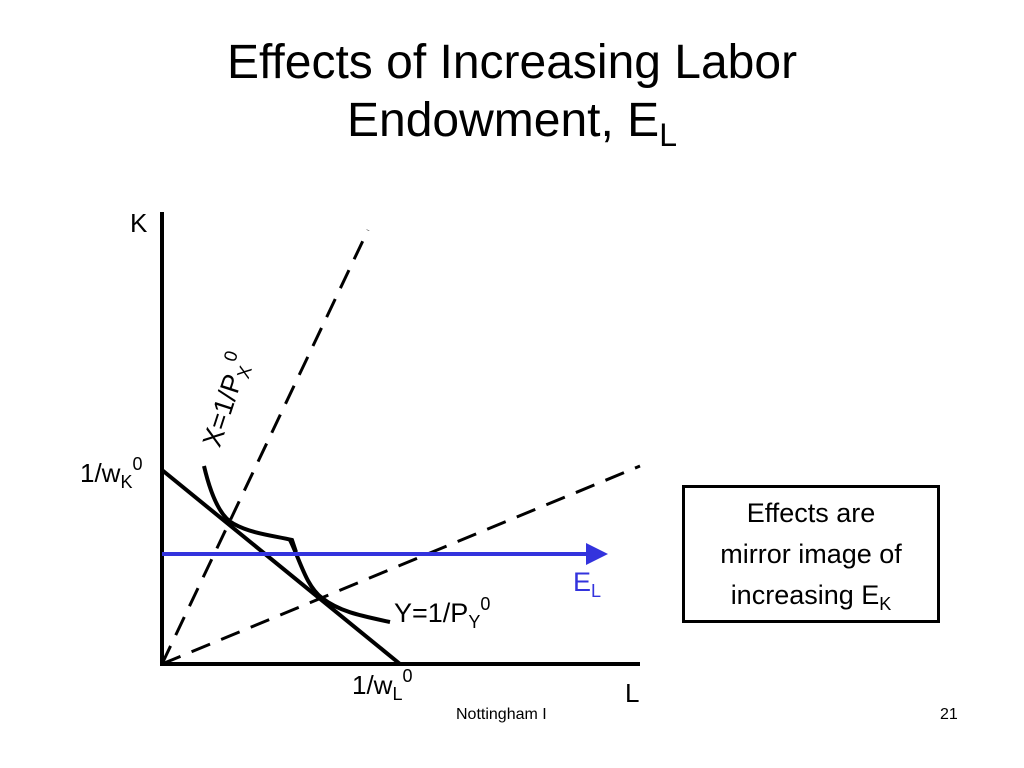 This screenshot has height=768, width=1024. I want to click on wk-text: 1/w, so click(100, 473).